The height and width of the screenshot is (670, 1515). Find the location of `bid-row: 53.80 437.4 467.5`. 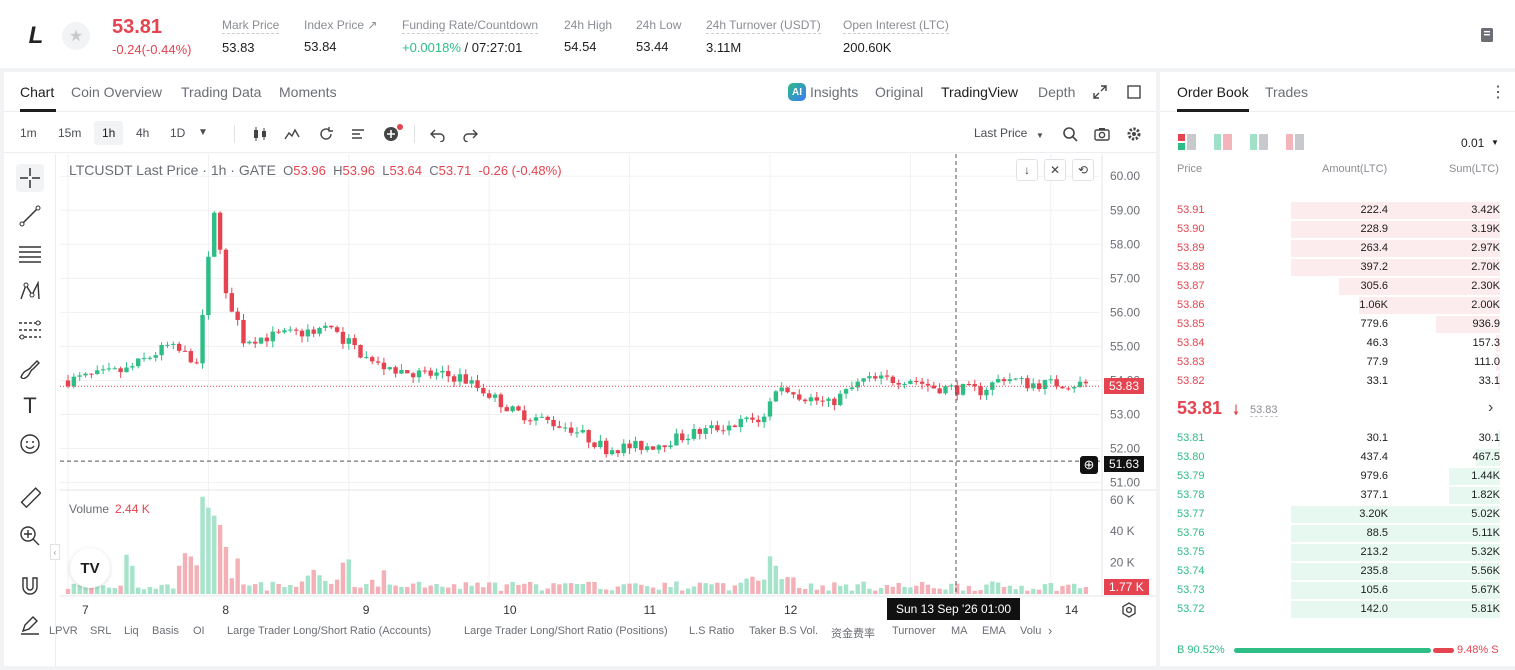

bid-row: 53.80 437.4 467.5 is located at coordinates (1335, 457).